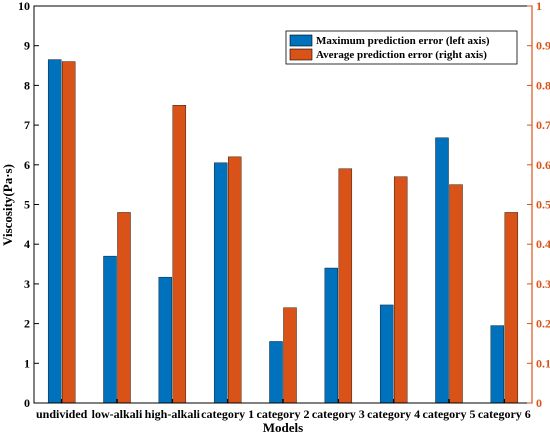 The height and width of the screenshot is (437, 550). I want to click on bar-avg-error-high-alkali, so click(179, 254).